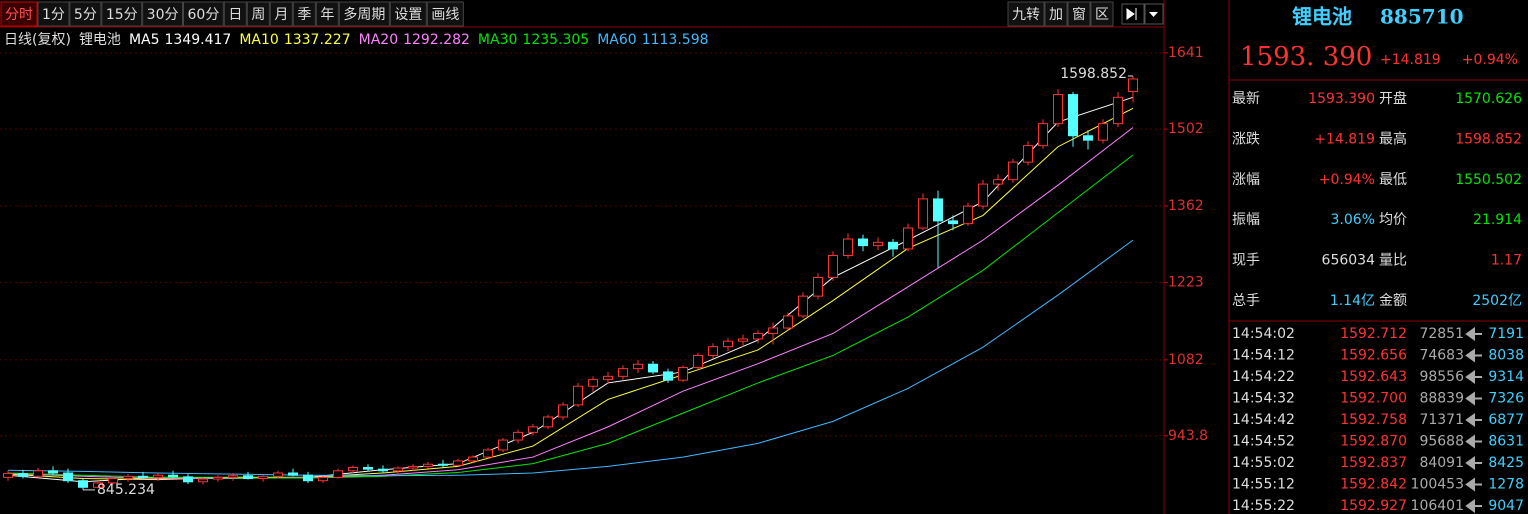 The image size is (1528, 514). Describe the element at coordinates (378, 40) in the screenshot. I see `legend-text: MA20` at that location.